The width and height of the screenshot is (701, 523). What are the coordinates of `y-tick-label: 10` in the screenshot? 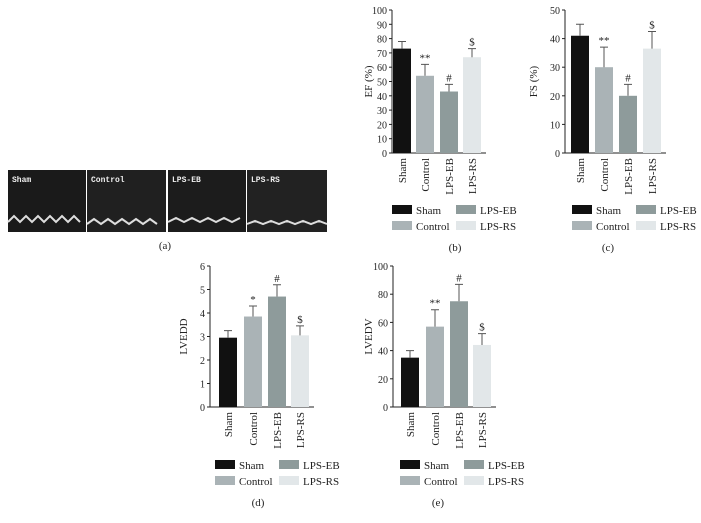 It's located at (382, 140).